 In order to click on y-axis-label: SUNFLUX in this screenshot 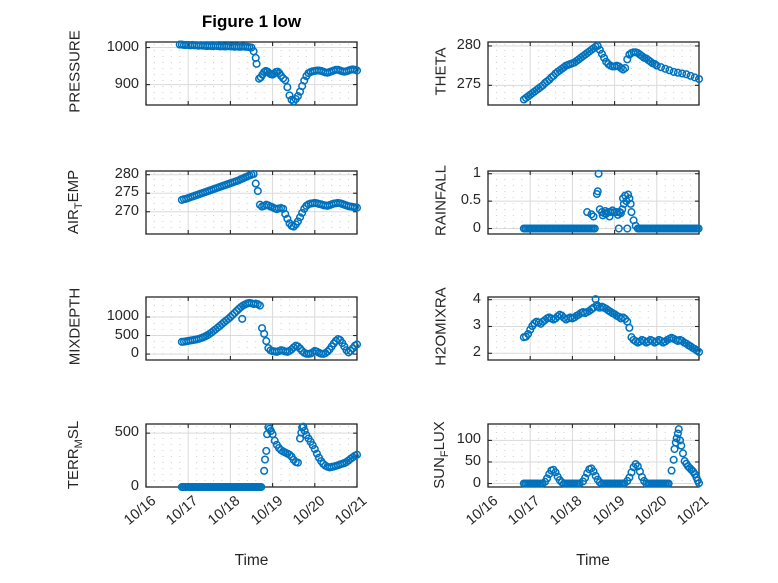, I will do `click(441, 454)`.